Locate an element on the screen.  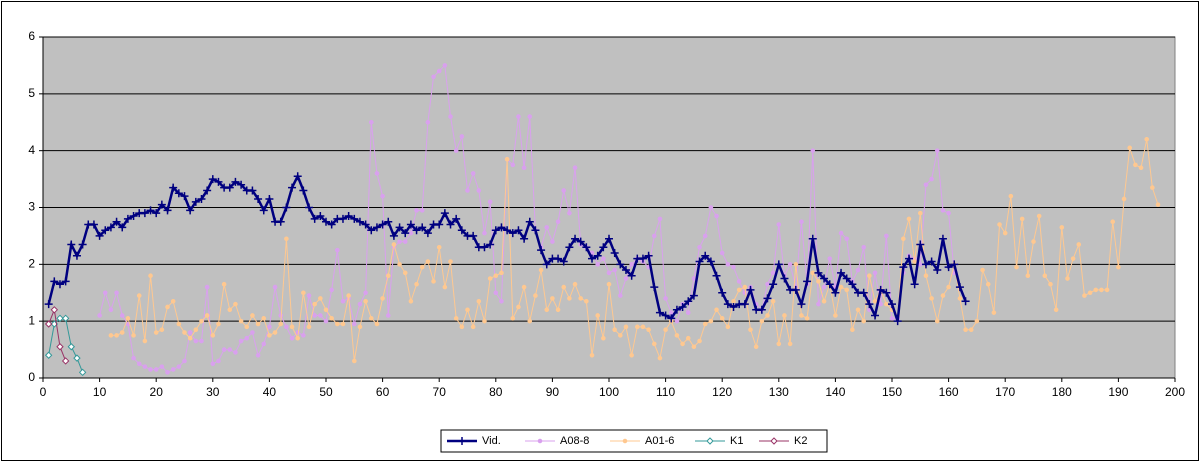
x-tick-label: 120 is located at coordinates (722, 392).